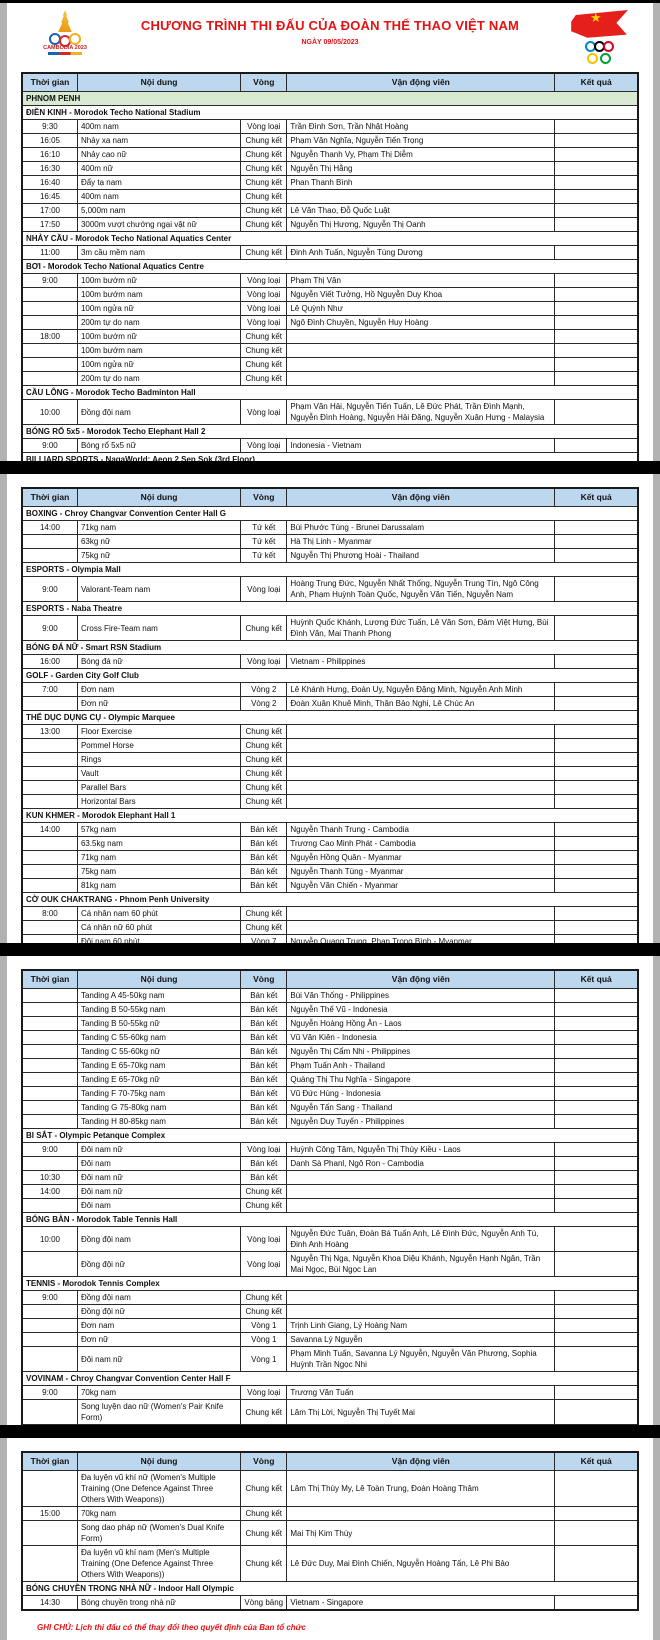  What do you see at coordinates (330, 1283) in the screenshot?
I see `sport-section-row: TENNIS - Morodok Tennis Complex` at bounding box center [330, 1283].